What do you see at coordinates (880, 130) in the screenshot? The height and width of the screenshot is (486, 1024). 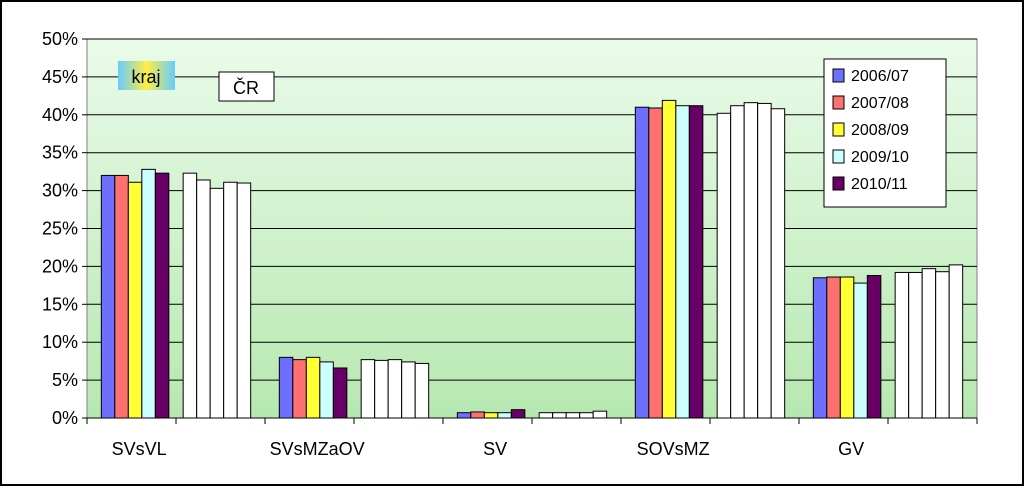 I see `legend-label: 2008/09` at bounding box center [880, 130].